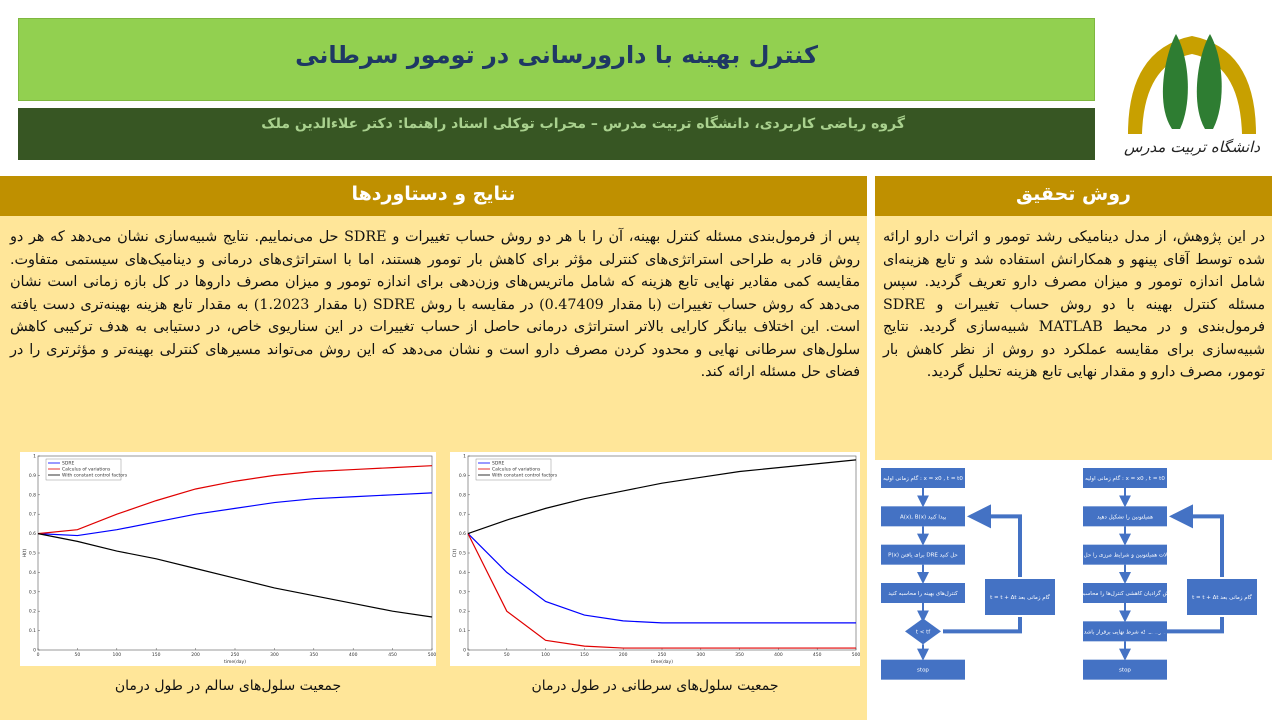  What do you see at coordinates (525, 476) in the screenshot?
I see `legend-label: With constant control factors` at bounding box center [525, 476].